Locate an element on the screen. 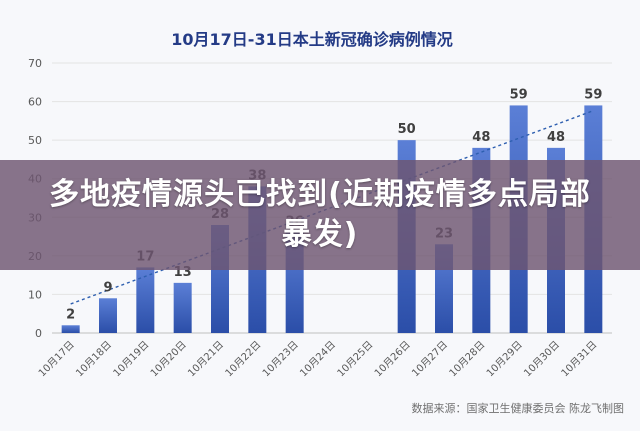  data-source-credit: 数据来源：国家卫生健康委员会 陈龙飞制图 is located at coordinates (518, 408).